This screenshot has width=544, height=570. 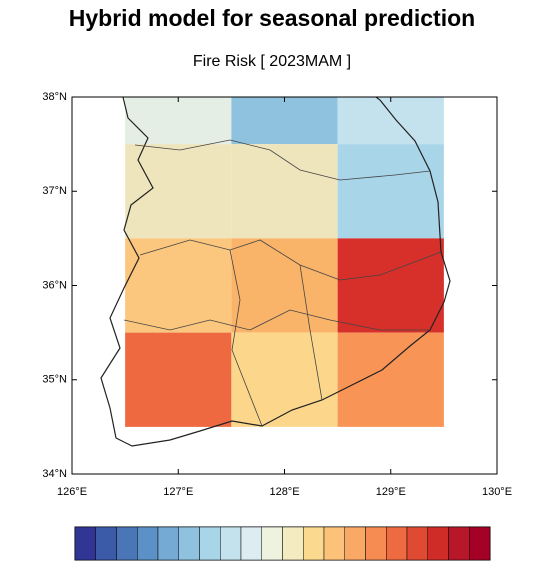 I want to click on lat-label: 37°N, so click(x=54, y=191).